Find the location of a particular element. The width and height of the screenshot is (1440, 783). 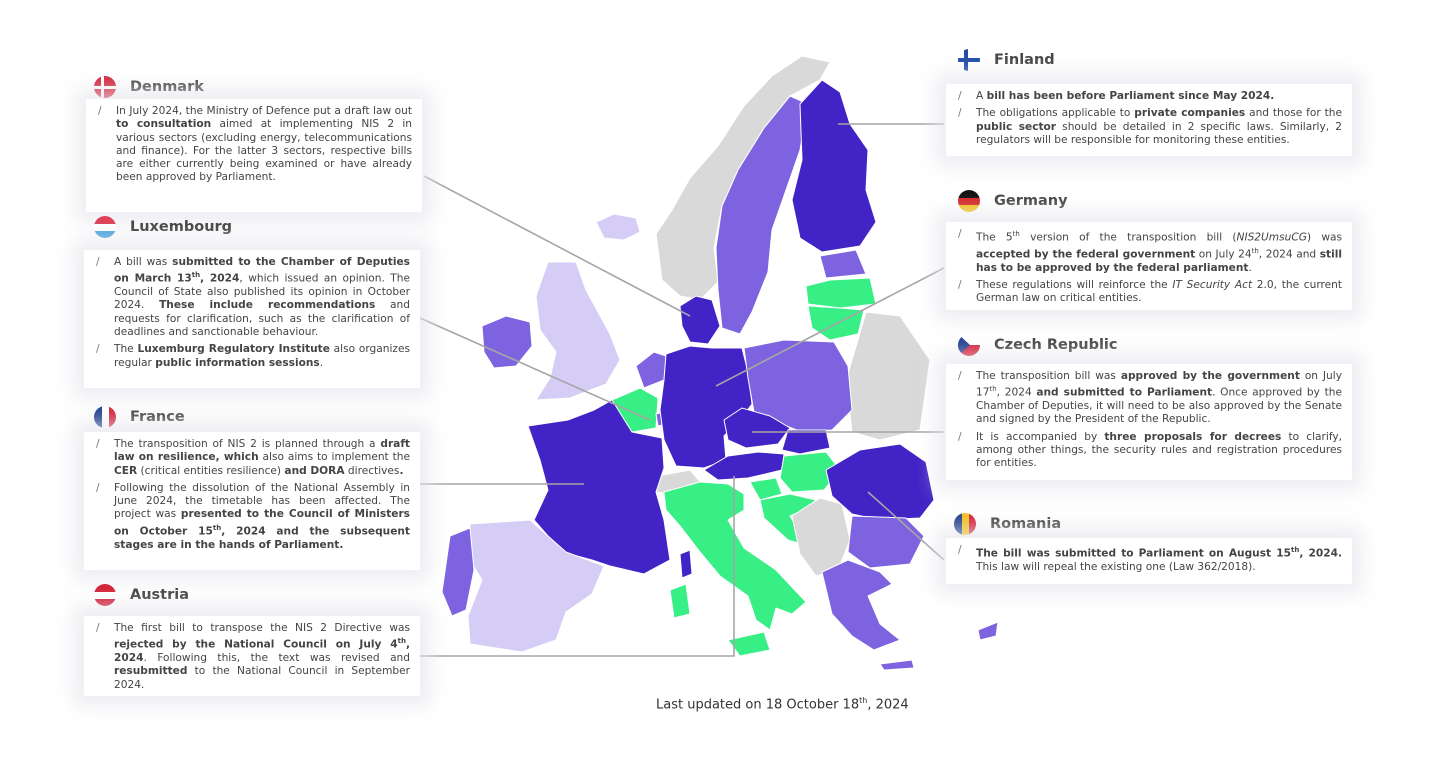

finland-text-run: and those for the is located at coordinates (1293, 113).